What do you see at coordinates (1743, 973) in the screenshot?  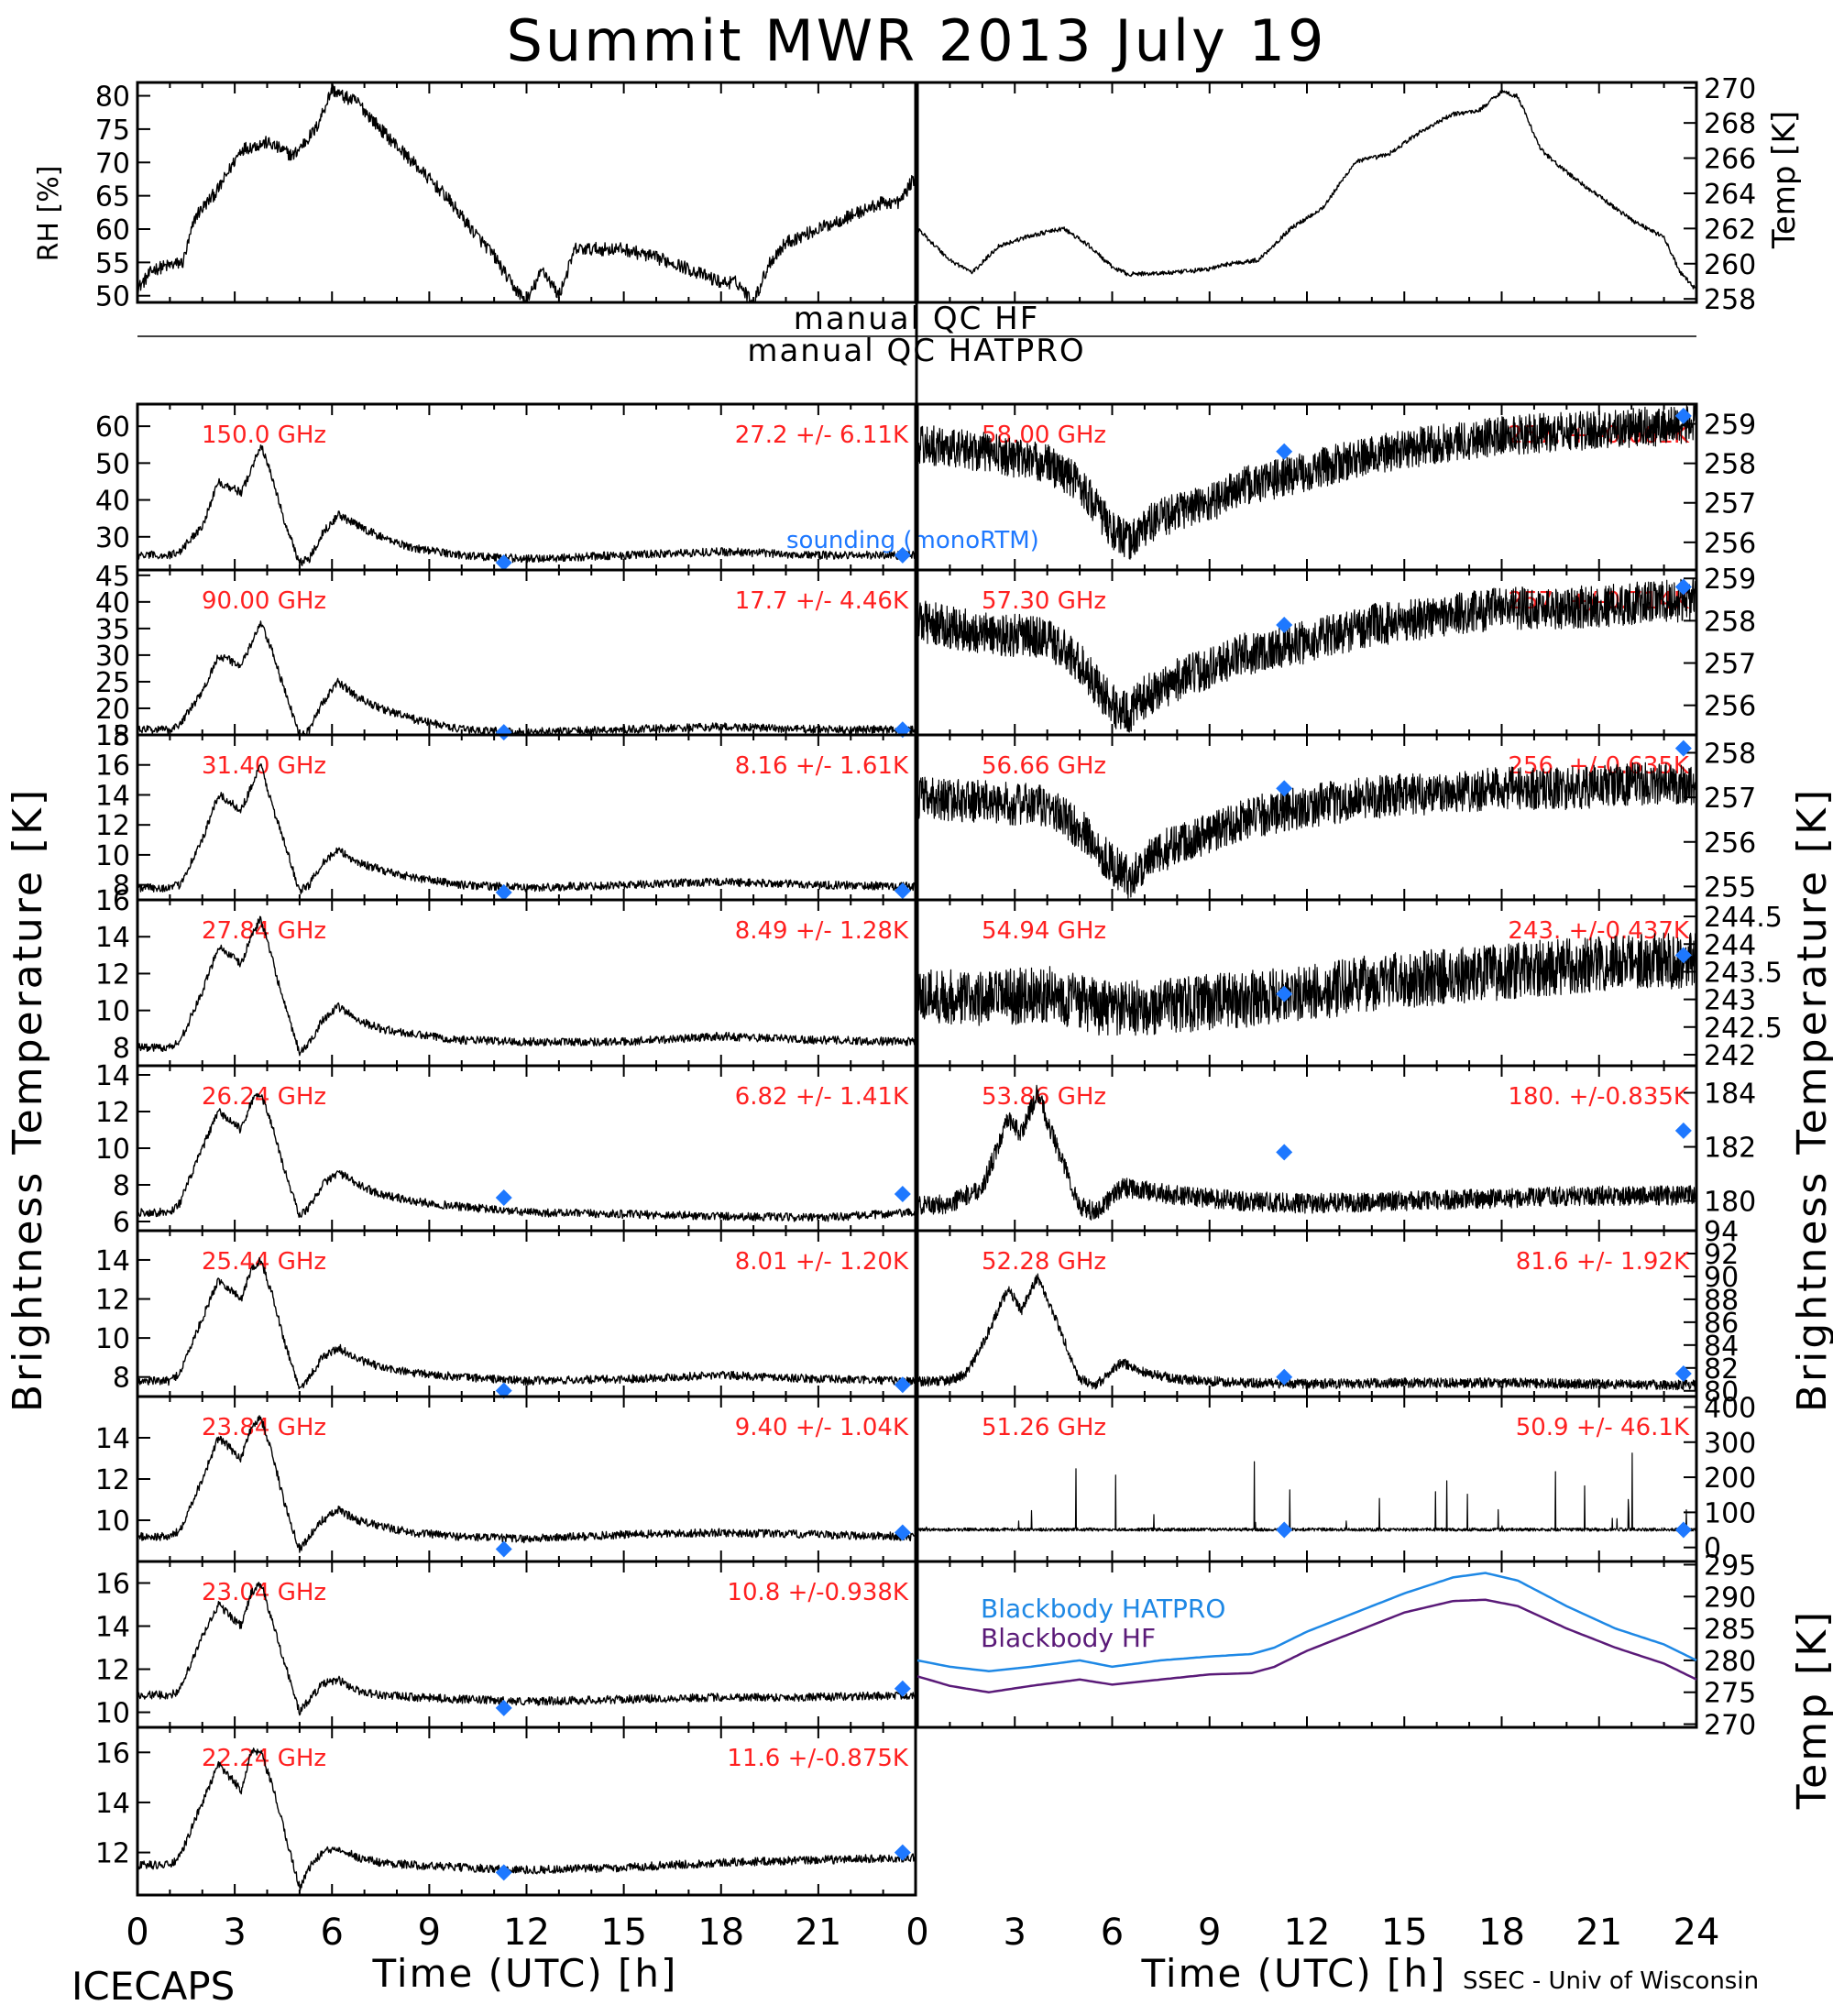 I see `tb-54-94-y-tick-label: 243.5` at bounding box center [1743, 973].